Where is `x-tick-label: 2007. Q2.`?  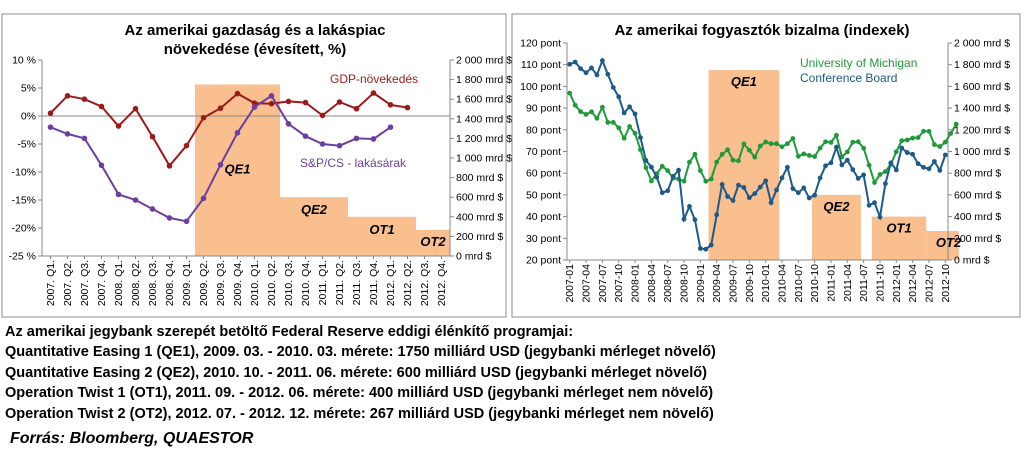
x-tick-label: 2007. Q2. is located at coordinates (68, 283).